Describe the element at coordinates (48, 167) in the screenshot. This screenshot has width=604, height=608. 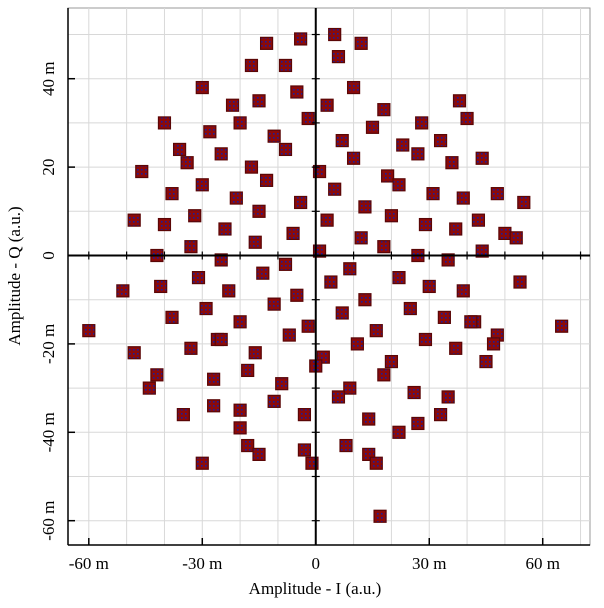
I see `y-tick-label: 20` at that location.